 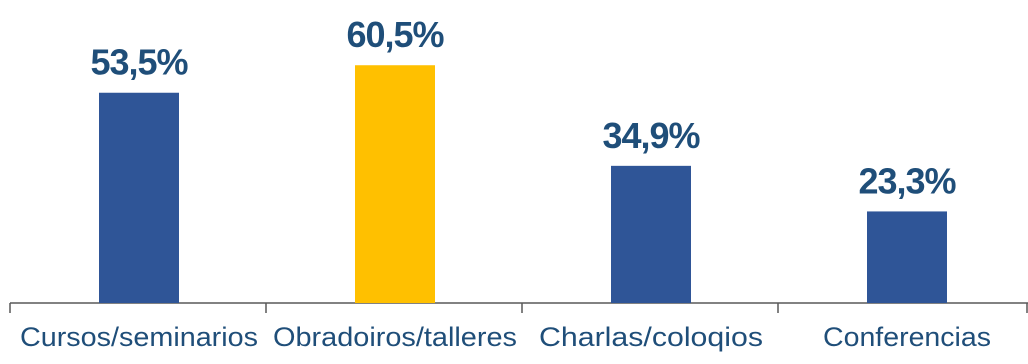 I want to click on bar-value-label: 53,5%, so click(x=139, y=62).